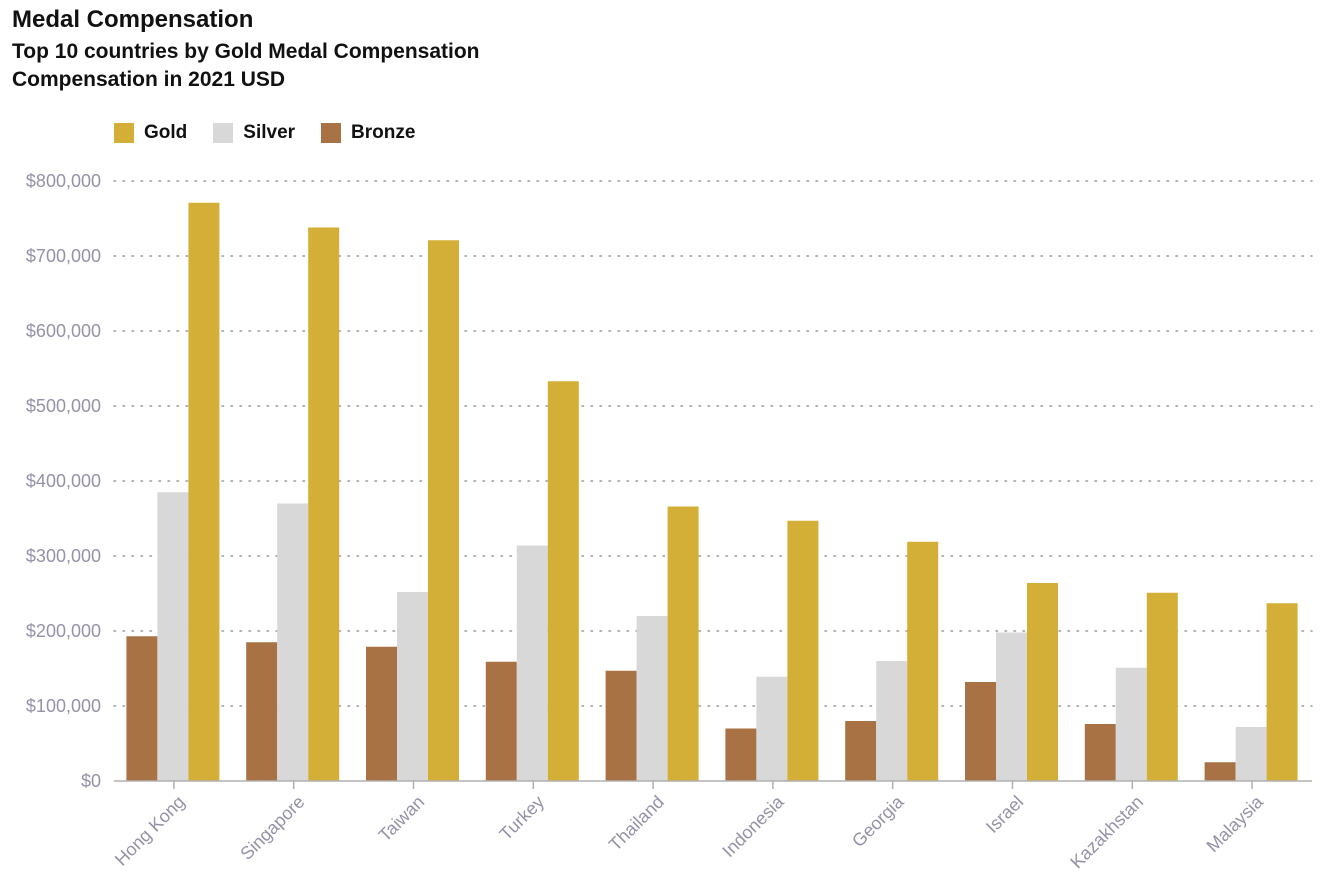 The height and width of the screenshot is (894, 1322). I want to click on x-tick-label: Georgia, so click(878, 821).